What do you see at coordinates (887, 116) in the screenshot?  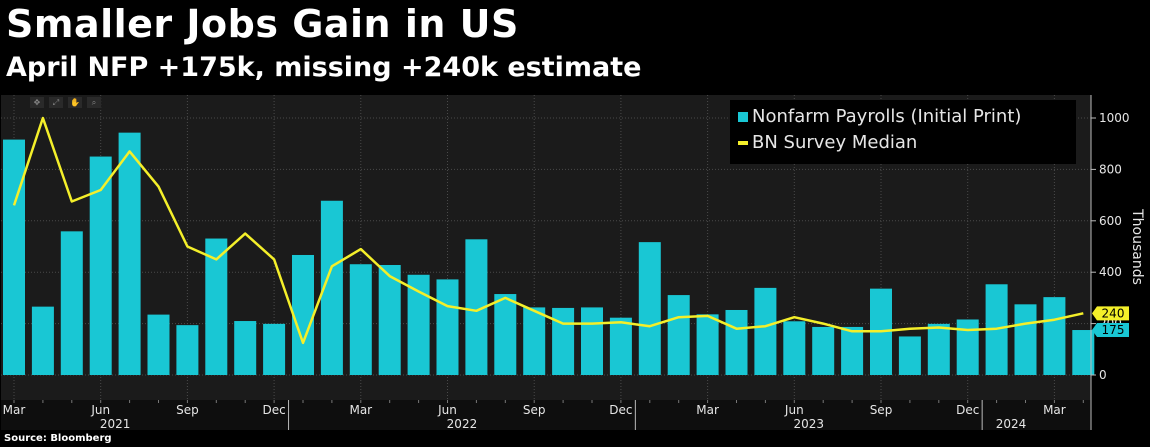 I see `legend-label-payrolls: Nonfarm Payrolls (Initial Print)` at bounding box center [887, 116].